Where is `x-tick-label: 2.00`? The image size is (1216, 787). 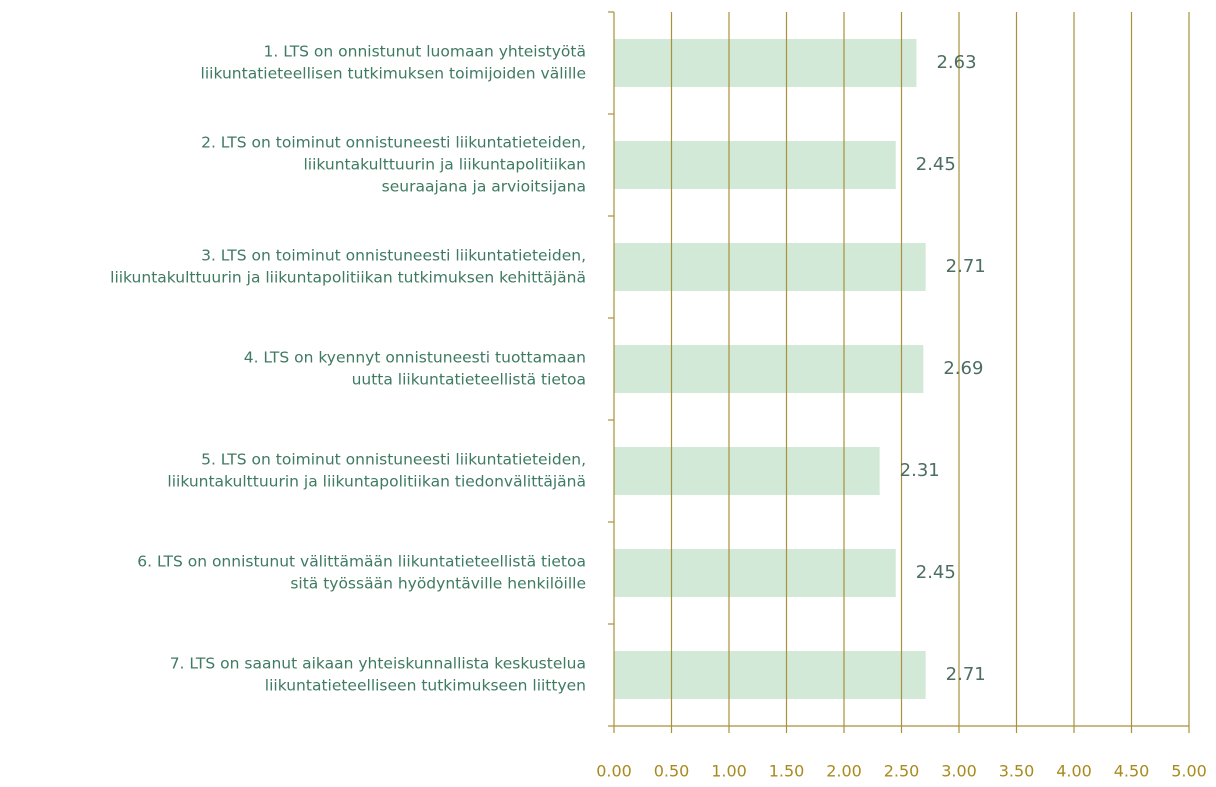
x-tick-label: 2.00 is located at coordinates (844, 771).